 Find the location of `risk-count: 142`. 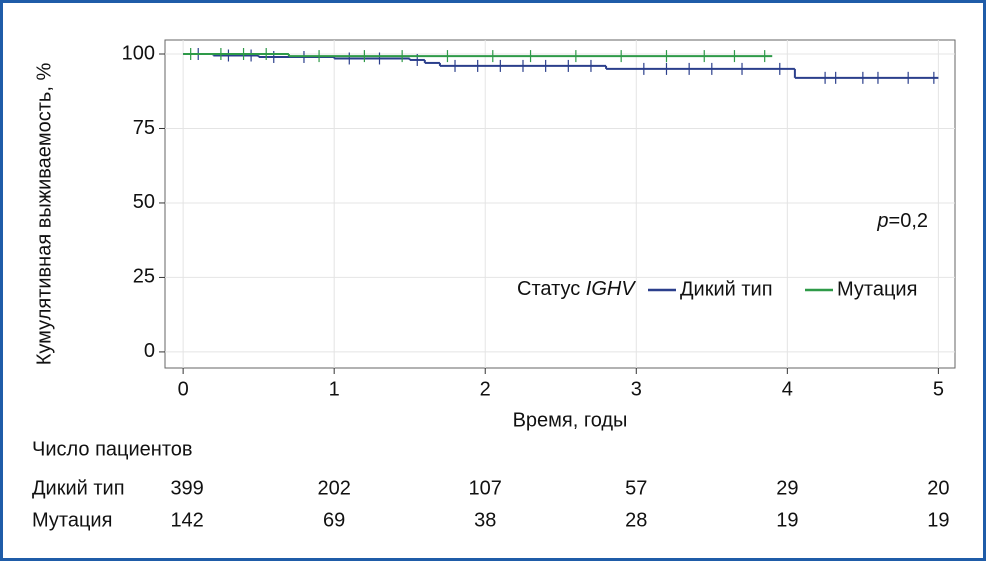

risk-count: 142 is located at coordinates (186, 520).